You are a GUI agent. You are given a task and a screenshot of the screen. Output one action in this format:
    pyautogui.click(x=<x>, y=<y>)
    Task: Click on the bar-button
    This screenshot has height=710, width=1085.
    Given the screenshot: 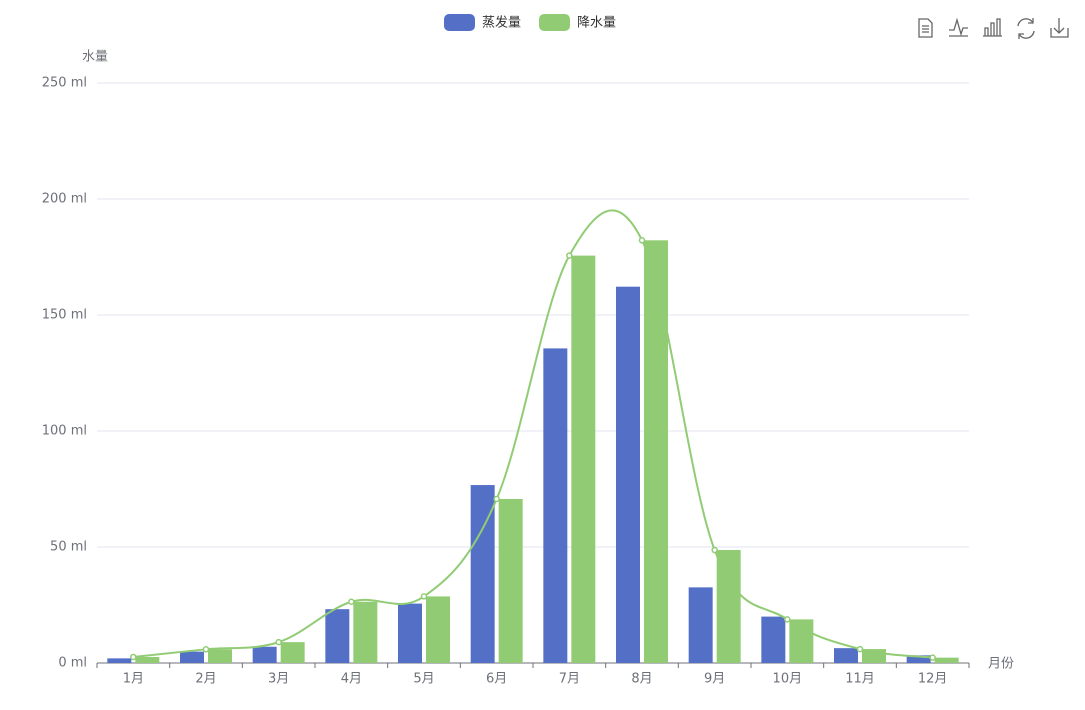 What is the action you would take?
    pyautogui.click(x=992, y=27)
    